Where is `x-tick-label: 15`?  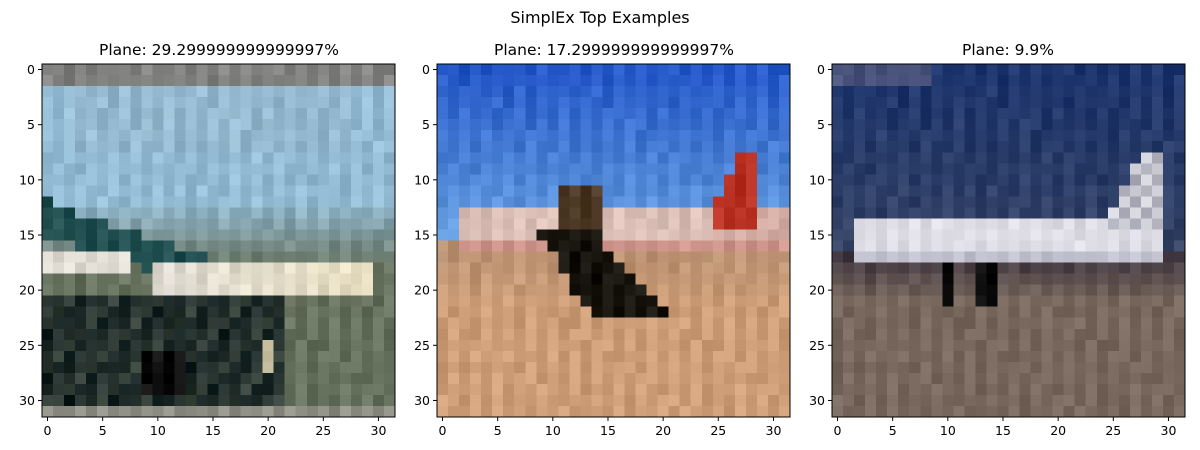
x-tick-label: 15 is located at coordinates (608, 430).